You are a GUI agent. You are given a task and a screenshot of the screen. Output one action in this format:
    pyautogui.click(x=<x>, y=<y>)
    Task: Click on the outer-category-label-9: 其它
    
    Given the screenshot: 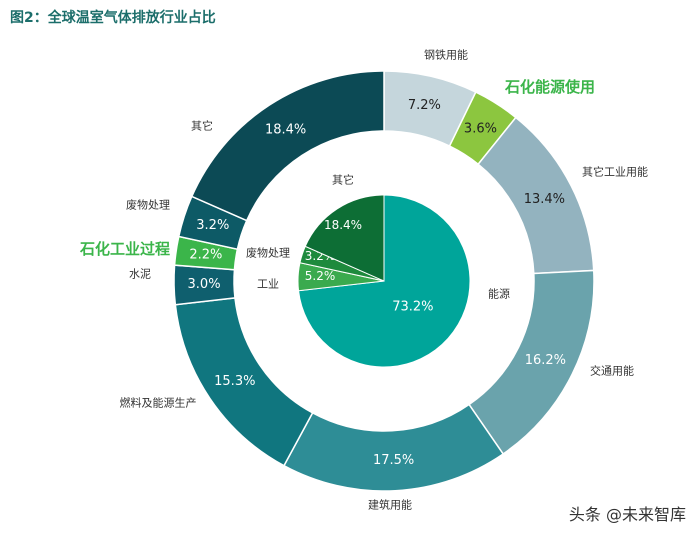 What is the action you would take?
    pyautogui.click(x=202, y=126)
    